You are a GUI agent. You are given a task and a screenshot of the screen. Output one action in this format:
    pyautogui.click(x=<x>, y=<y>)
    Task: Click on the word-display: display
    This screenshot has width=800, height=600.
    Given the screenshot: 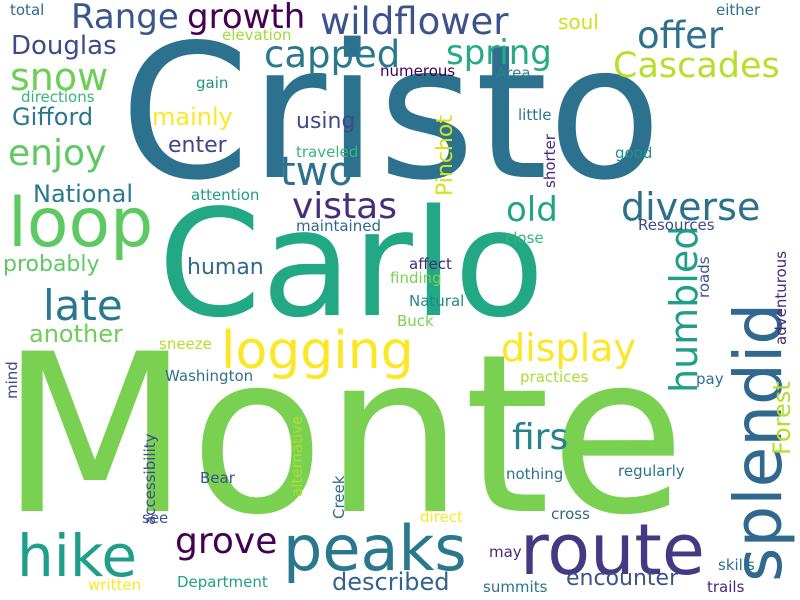 What is the action you would take?
    pyautogui.click(x=568, y=348)
    